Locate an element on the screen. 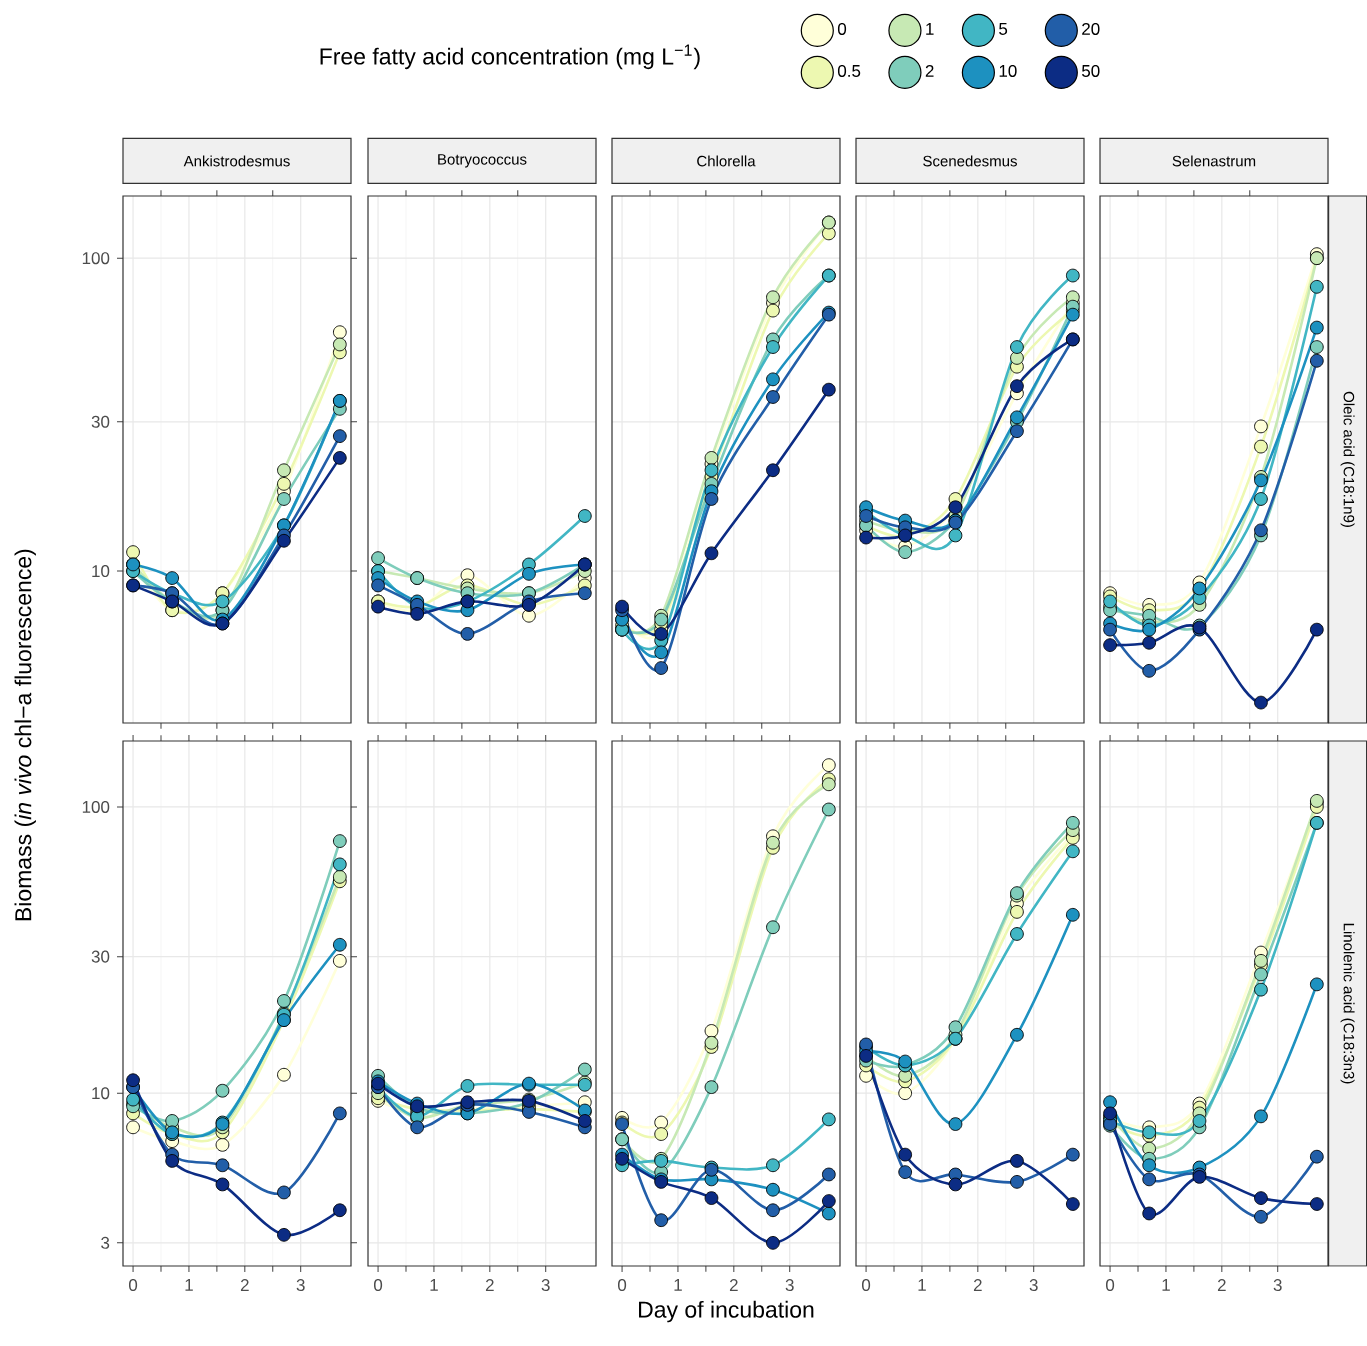 The width and height of the screenshot is (1367, 1346). legend-label: 2 is located at coordinates (929, 70).